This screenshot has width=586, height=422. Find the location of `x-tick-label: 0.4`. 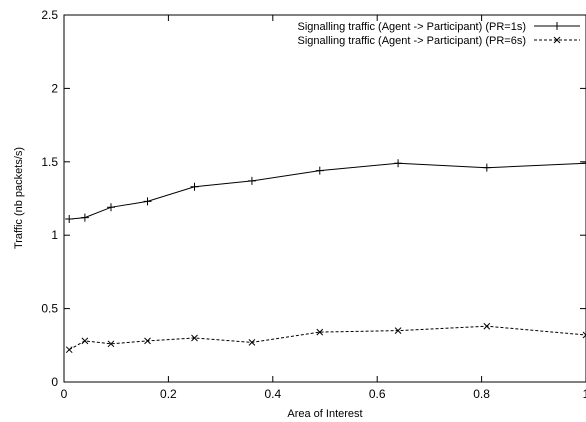

x-tick-label: 0.4 is located at coordinates (272, 394).